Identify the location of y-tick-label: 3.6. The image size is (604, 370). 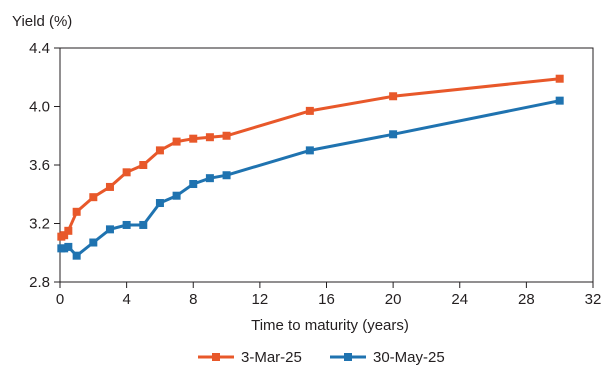
(39, 165).